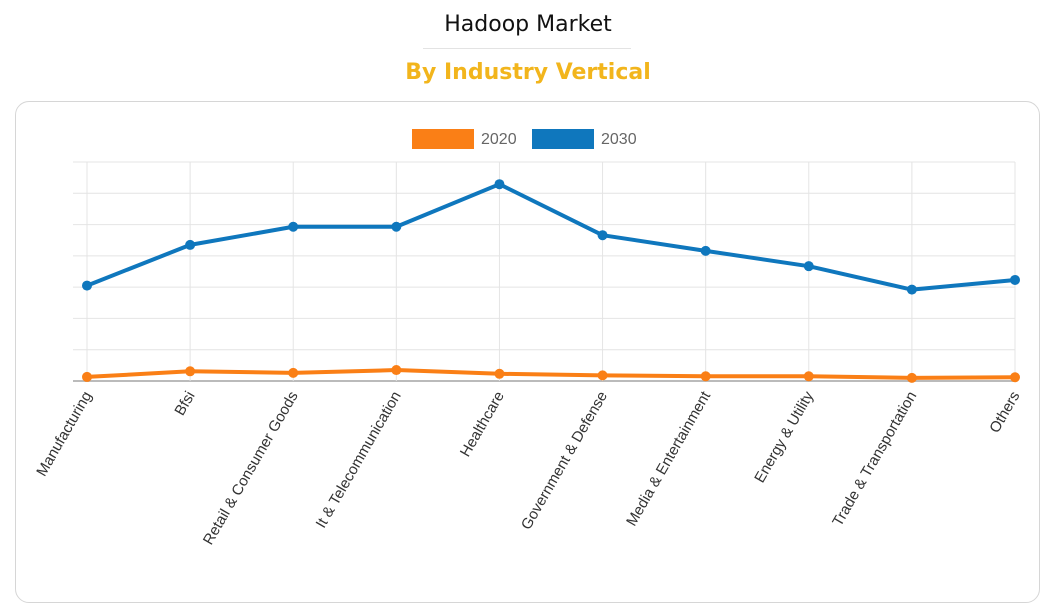 The width and height of the screenshot is (1056, 603). I want to click on chart-title: Hadoop Market, so click(528, 24).